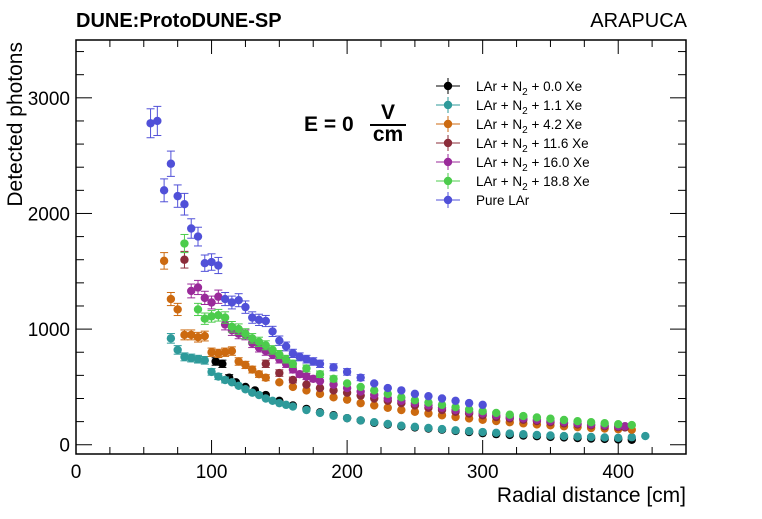 This screenshot has height=519, width=762. I want to click on y-tick-label: 0, so click(64, 446).